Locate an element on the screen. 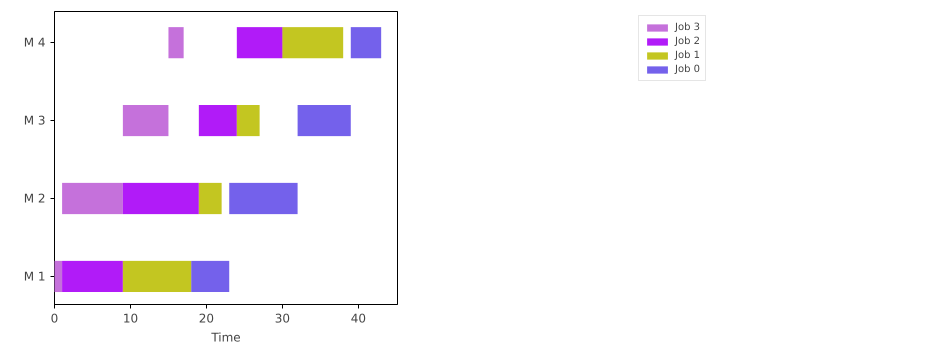  x-tick-label: 10 is located at coordinates (130, 319).